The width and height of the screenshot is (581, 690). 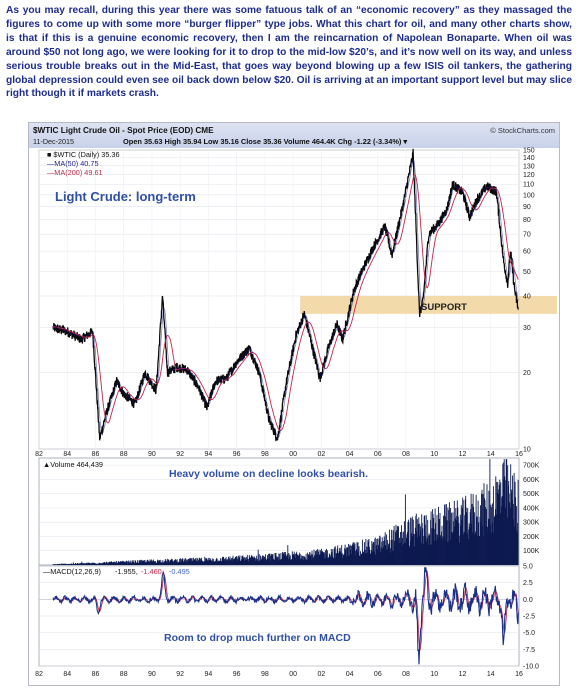 What do you see at coordinates (531, 494) in the screenshot?
I see `volume-y-tick-label: 500K` at bounding box center [531, 494].